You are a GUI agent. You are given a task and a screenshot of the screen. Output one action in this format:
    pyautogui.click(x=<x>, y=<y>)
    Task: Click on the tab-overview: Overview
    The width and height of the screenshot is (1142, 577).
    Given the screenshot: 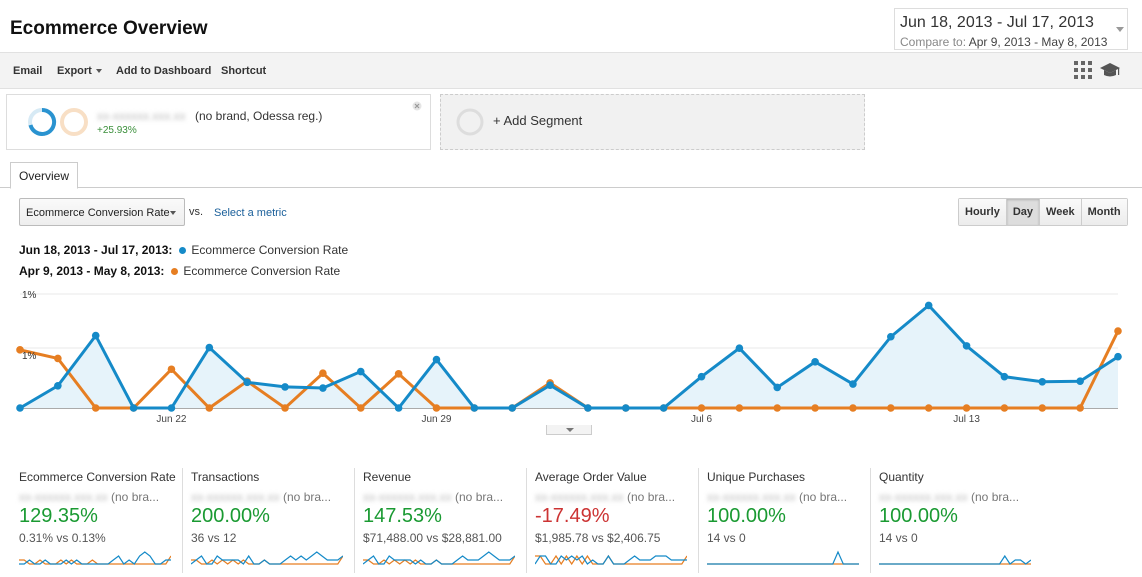 What is the action you would take?
    pyautogui.click(x=44, y=175)
    